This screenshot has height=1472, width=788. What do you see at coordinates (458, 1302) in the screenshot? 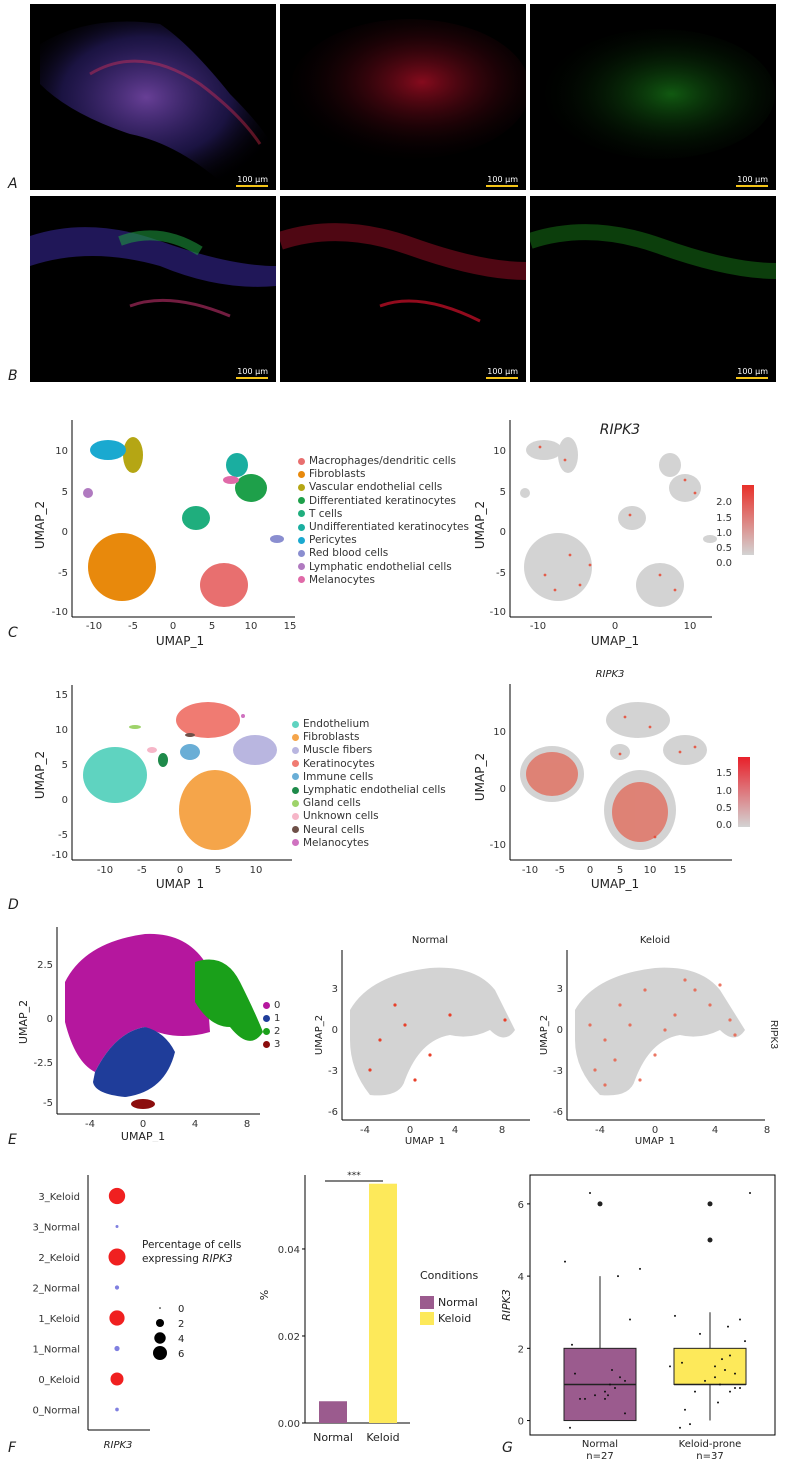
I see `bar-legend-label: Normal` at bounding box center [458, 1302].